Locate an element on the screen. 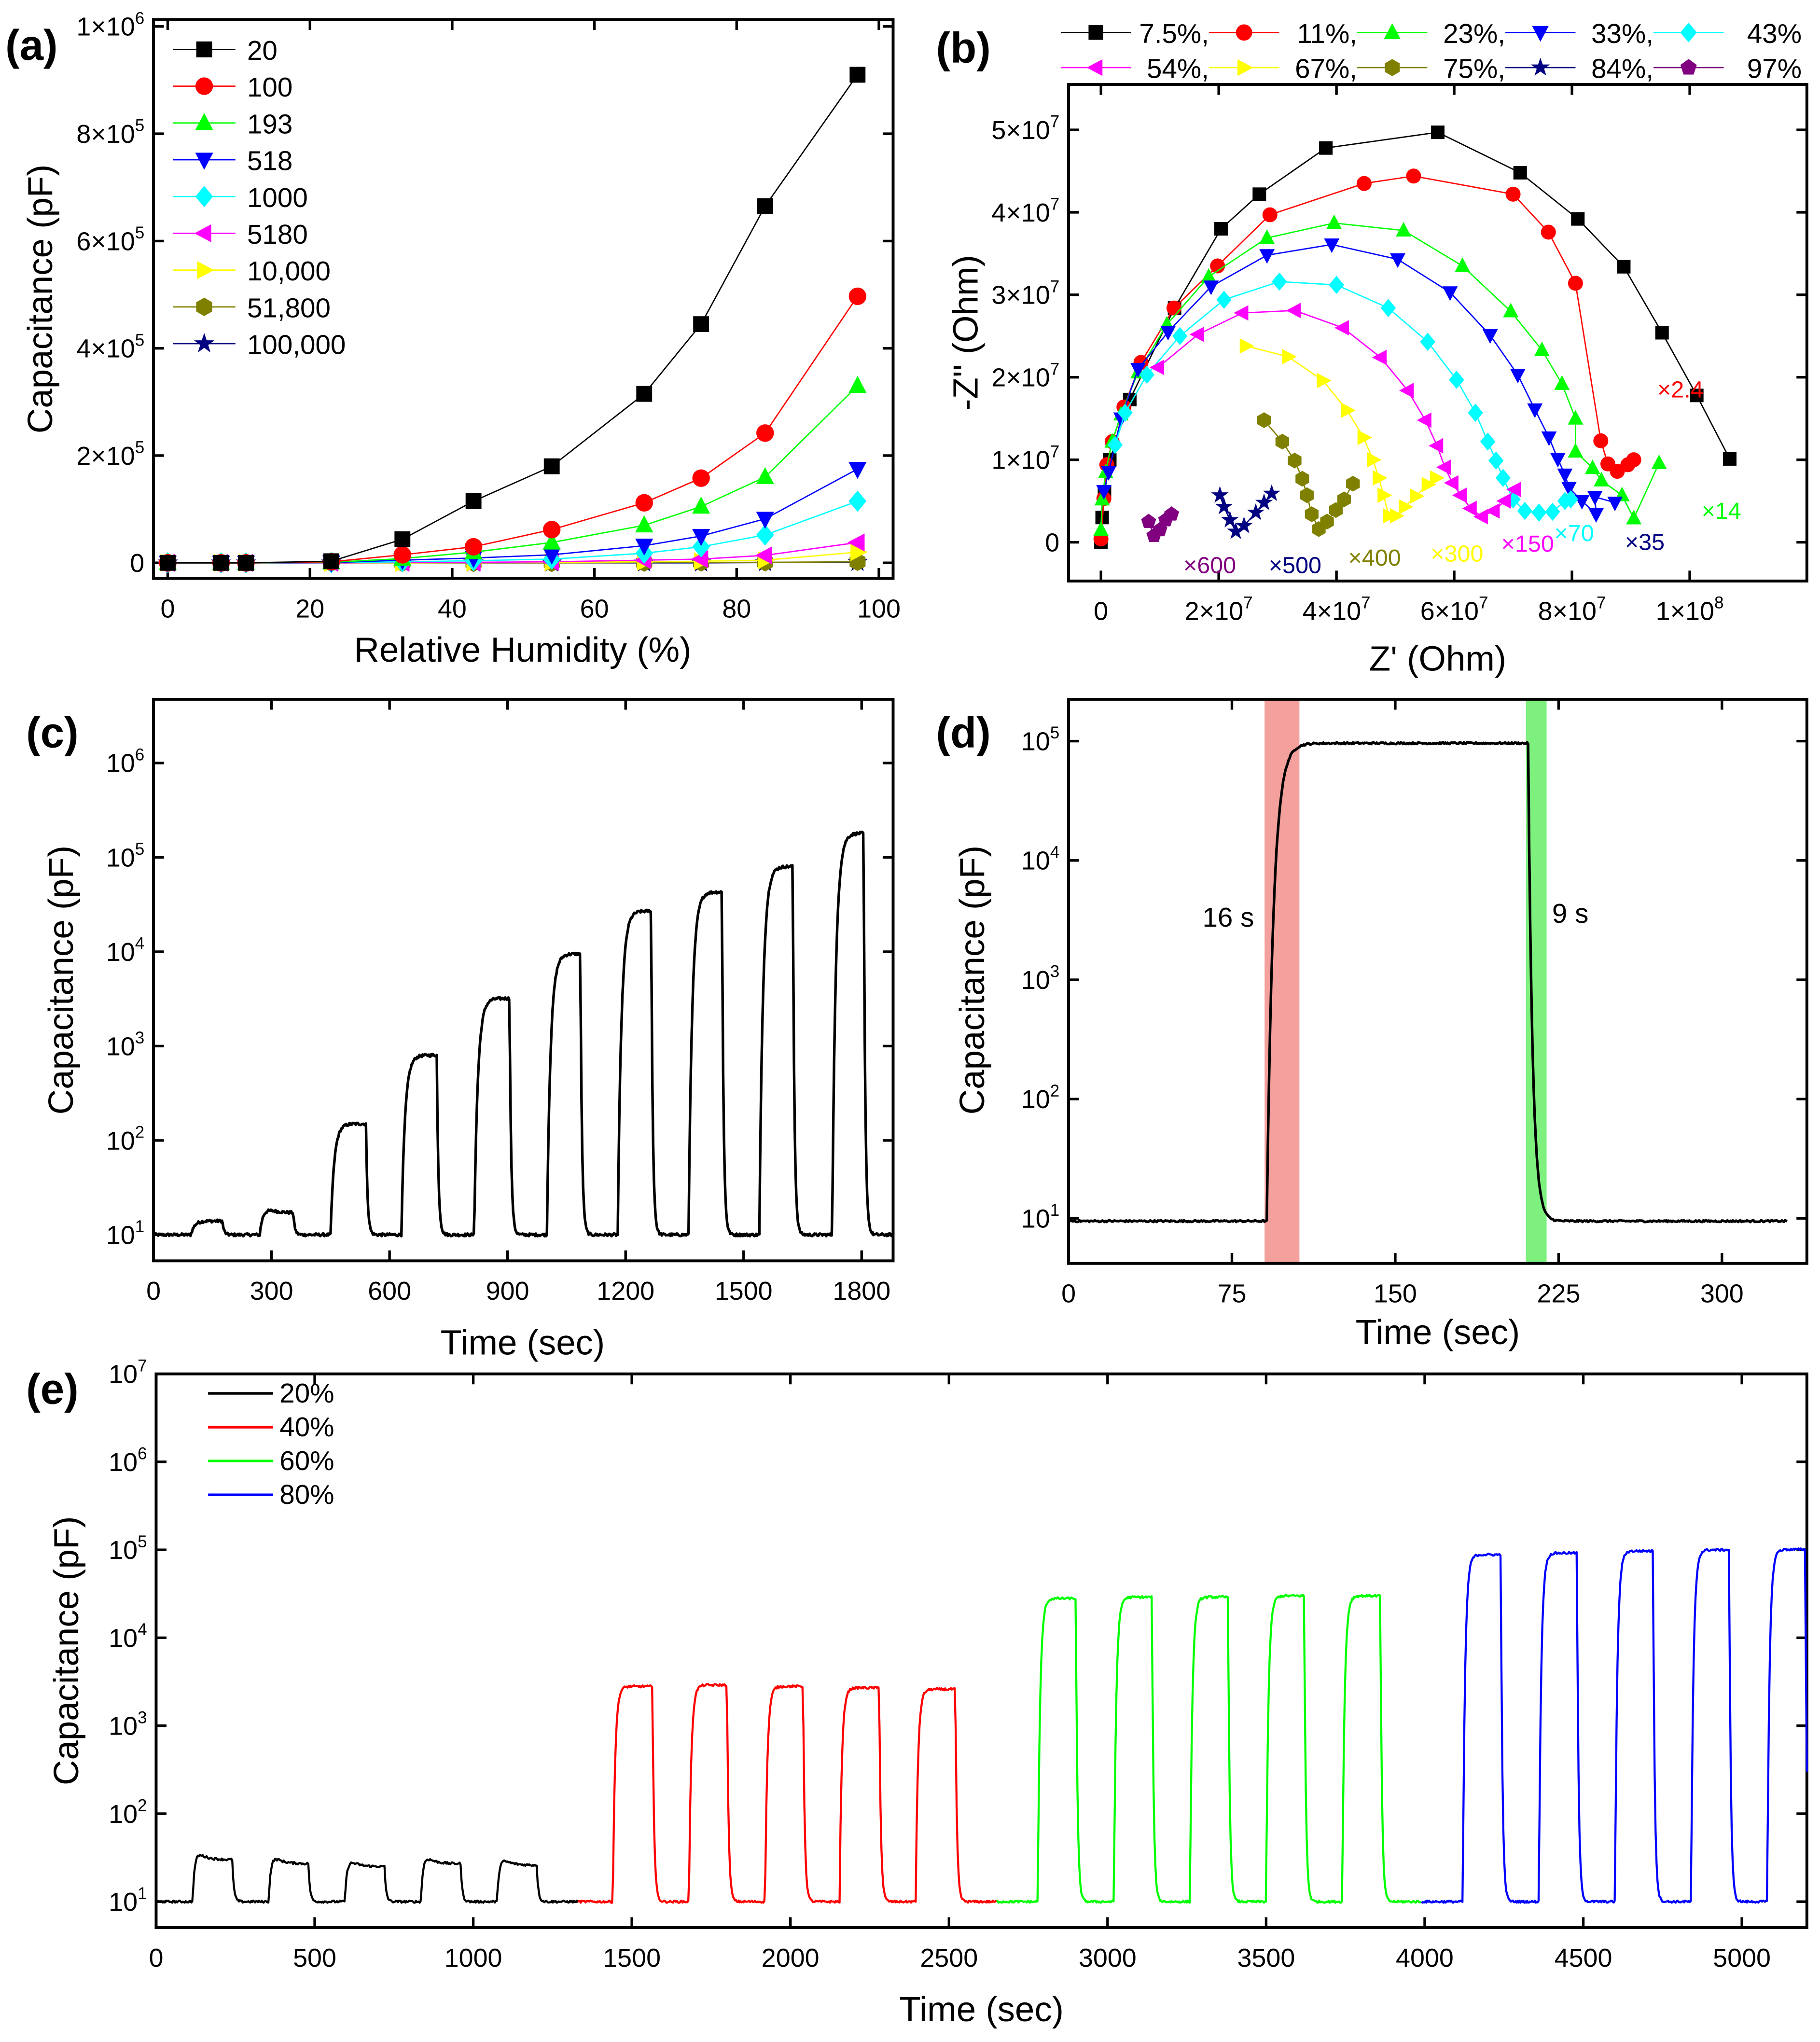 This screenshot has height=2042, width=1820. legend-entry: 80% is located at coordinates (271, 1495).